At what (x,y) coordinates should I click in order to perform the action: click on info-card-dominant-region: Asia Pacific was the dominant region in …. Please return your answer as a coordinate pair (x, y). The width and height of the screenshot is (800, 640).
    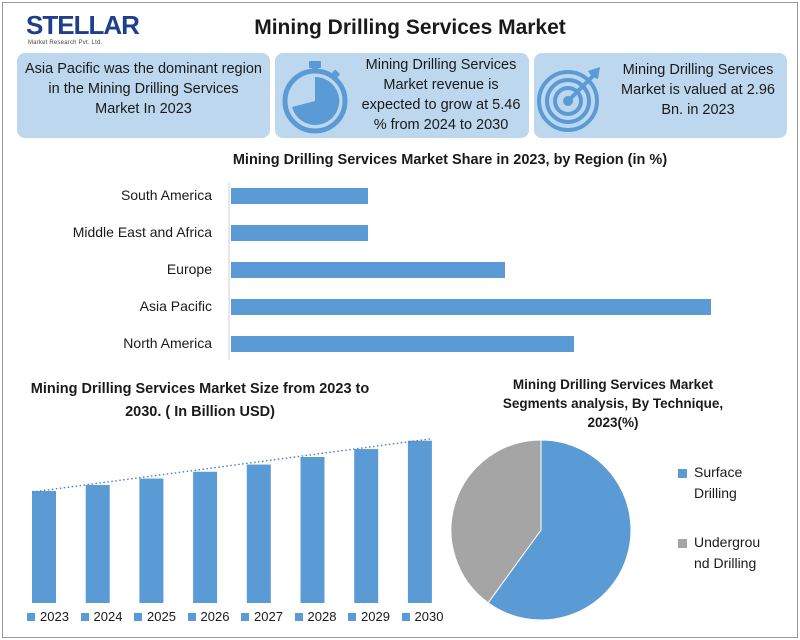
    Looking at the image, I should click on (143, 95).